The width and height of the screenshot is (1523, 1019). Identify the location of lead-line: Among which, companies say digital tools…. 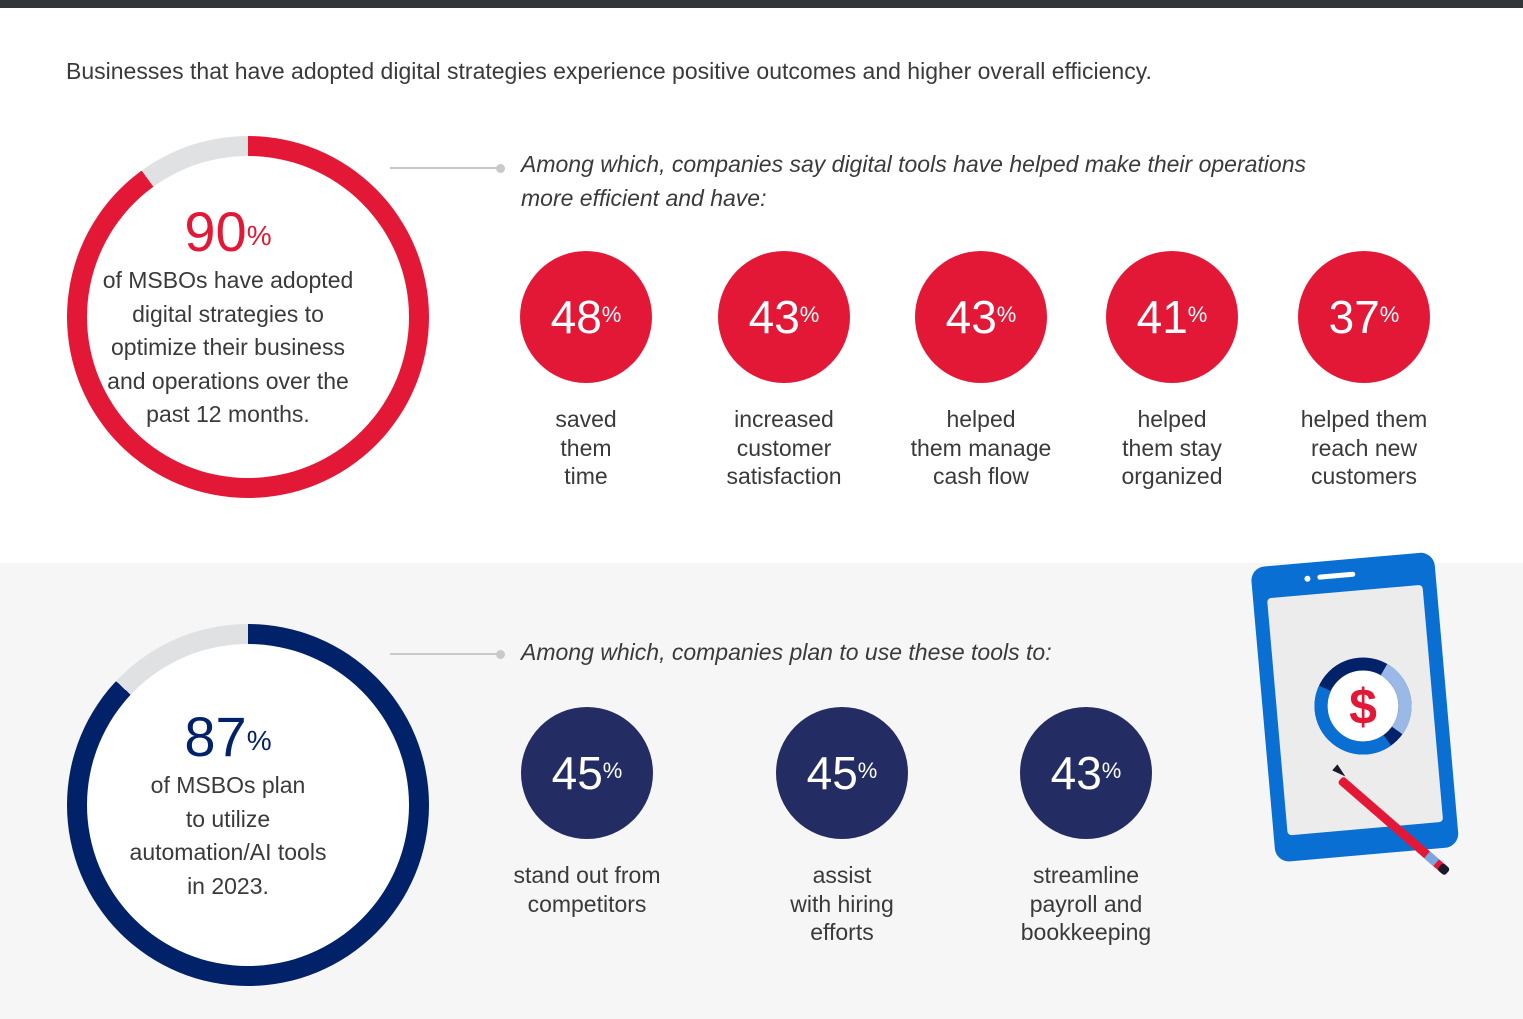
(913, 164).